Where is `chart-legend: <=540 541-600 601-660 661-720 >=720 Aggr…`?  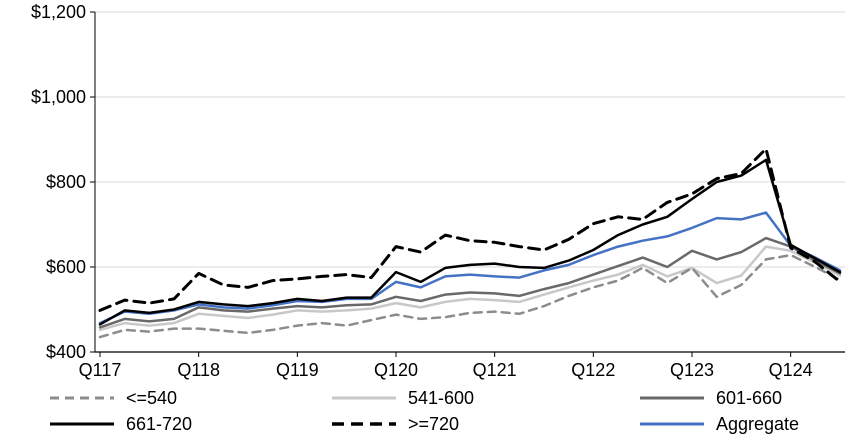 chart-legend: <=540 541-600 601-660 661-720 >=720 Aggr… is located at coordinates (426, 413).